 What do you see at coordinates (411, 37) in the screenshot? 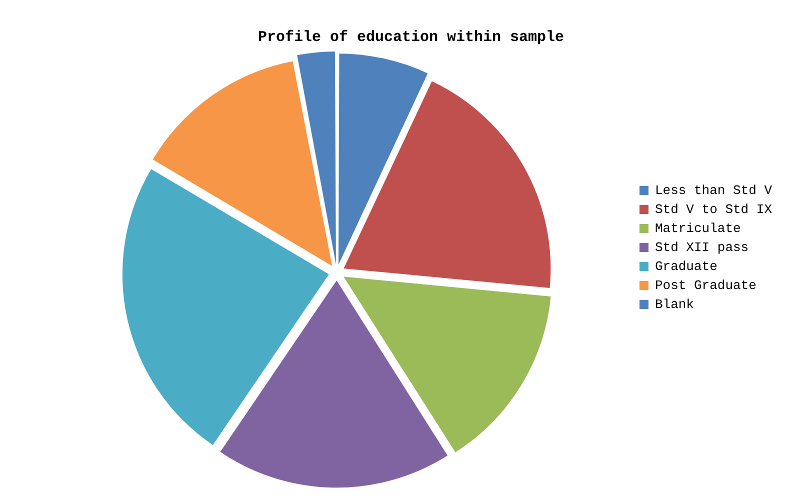
I see `chart-title: Profile of education within sample` at bounding box center [411, 37].